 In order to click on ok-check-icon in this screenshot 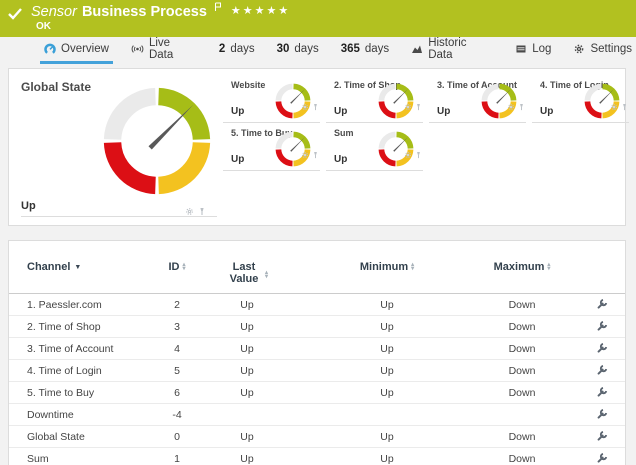, I will do `click(15, 16)`.